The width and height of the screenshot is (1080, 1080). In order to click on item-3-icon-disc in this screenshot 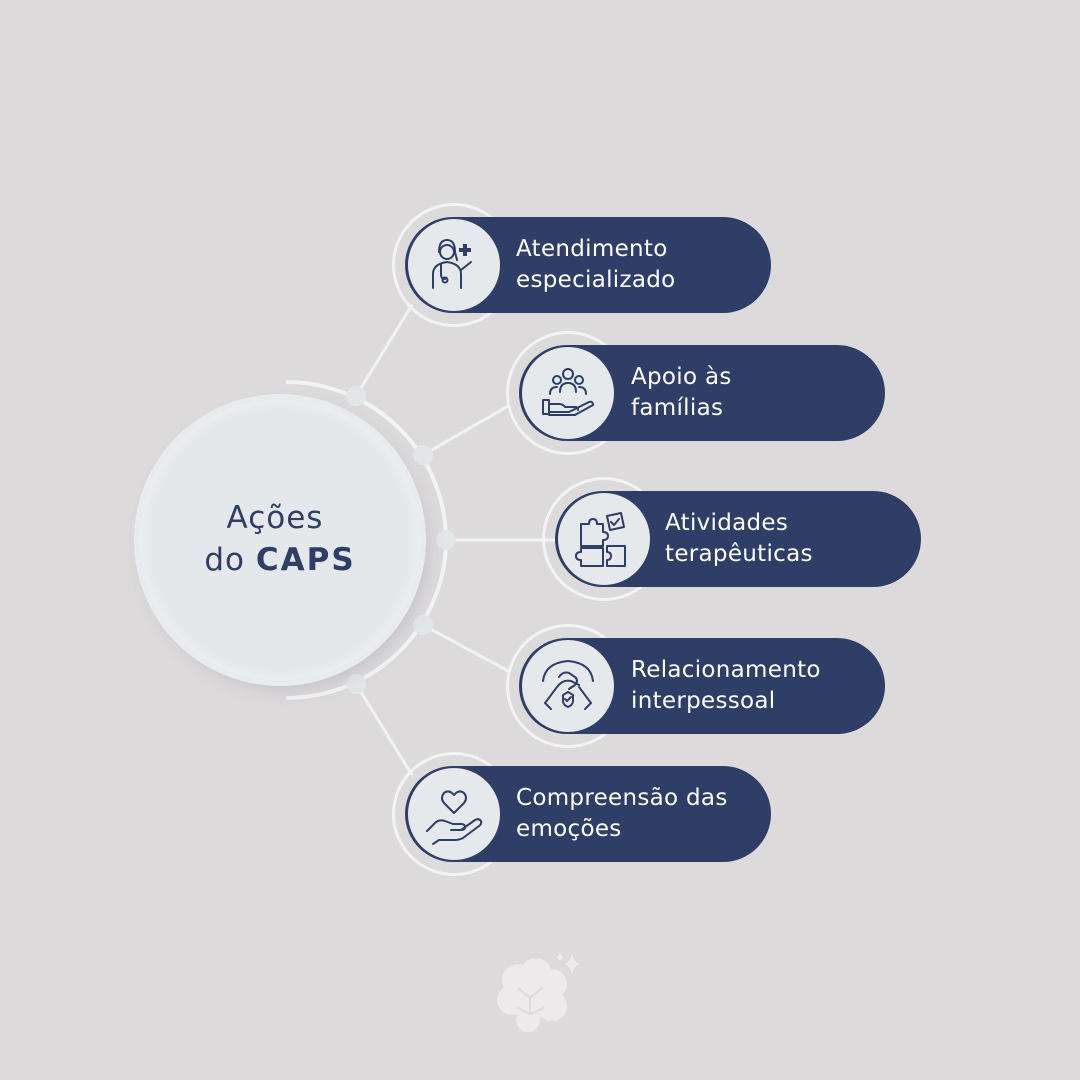, I will do `click(604, 539)`.